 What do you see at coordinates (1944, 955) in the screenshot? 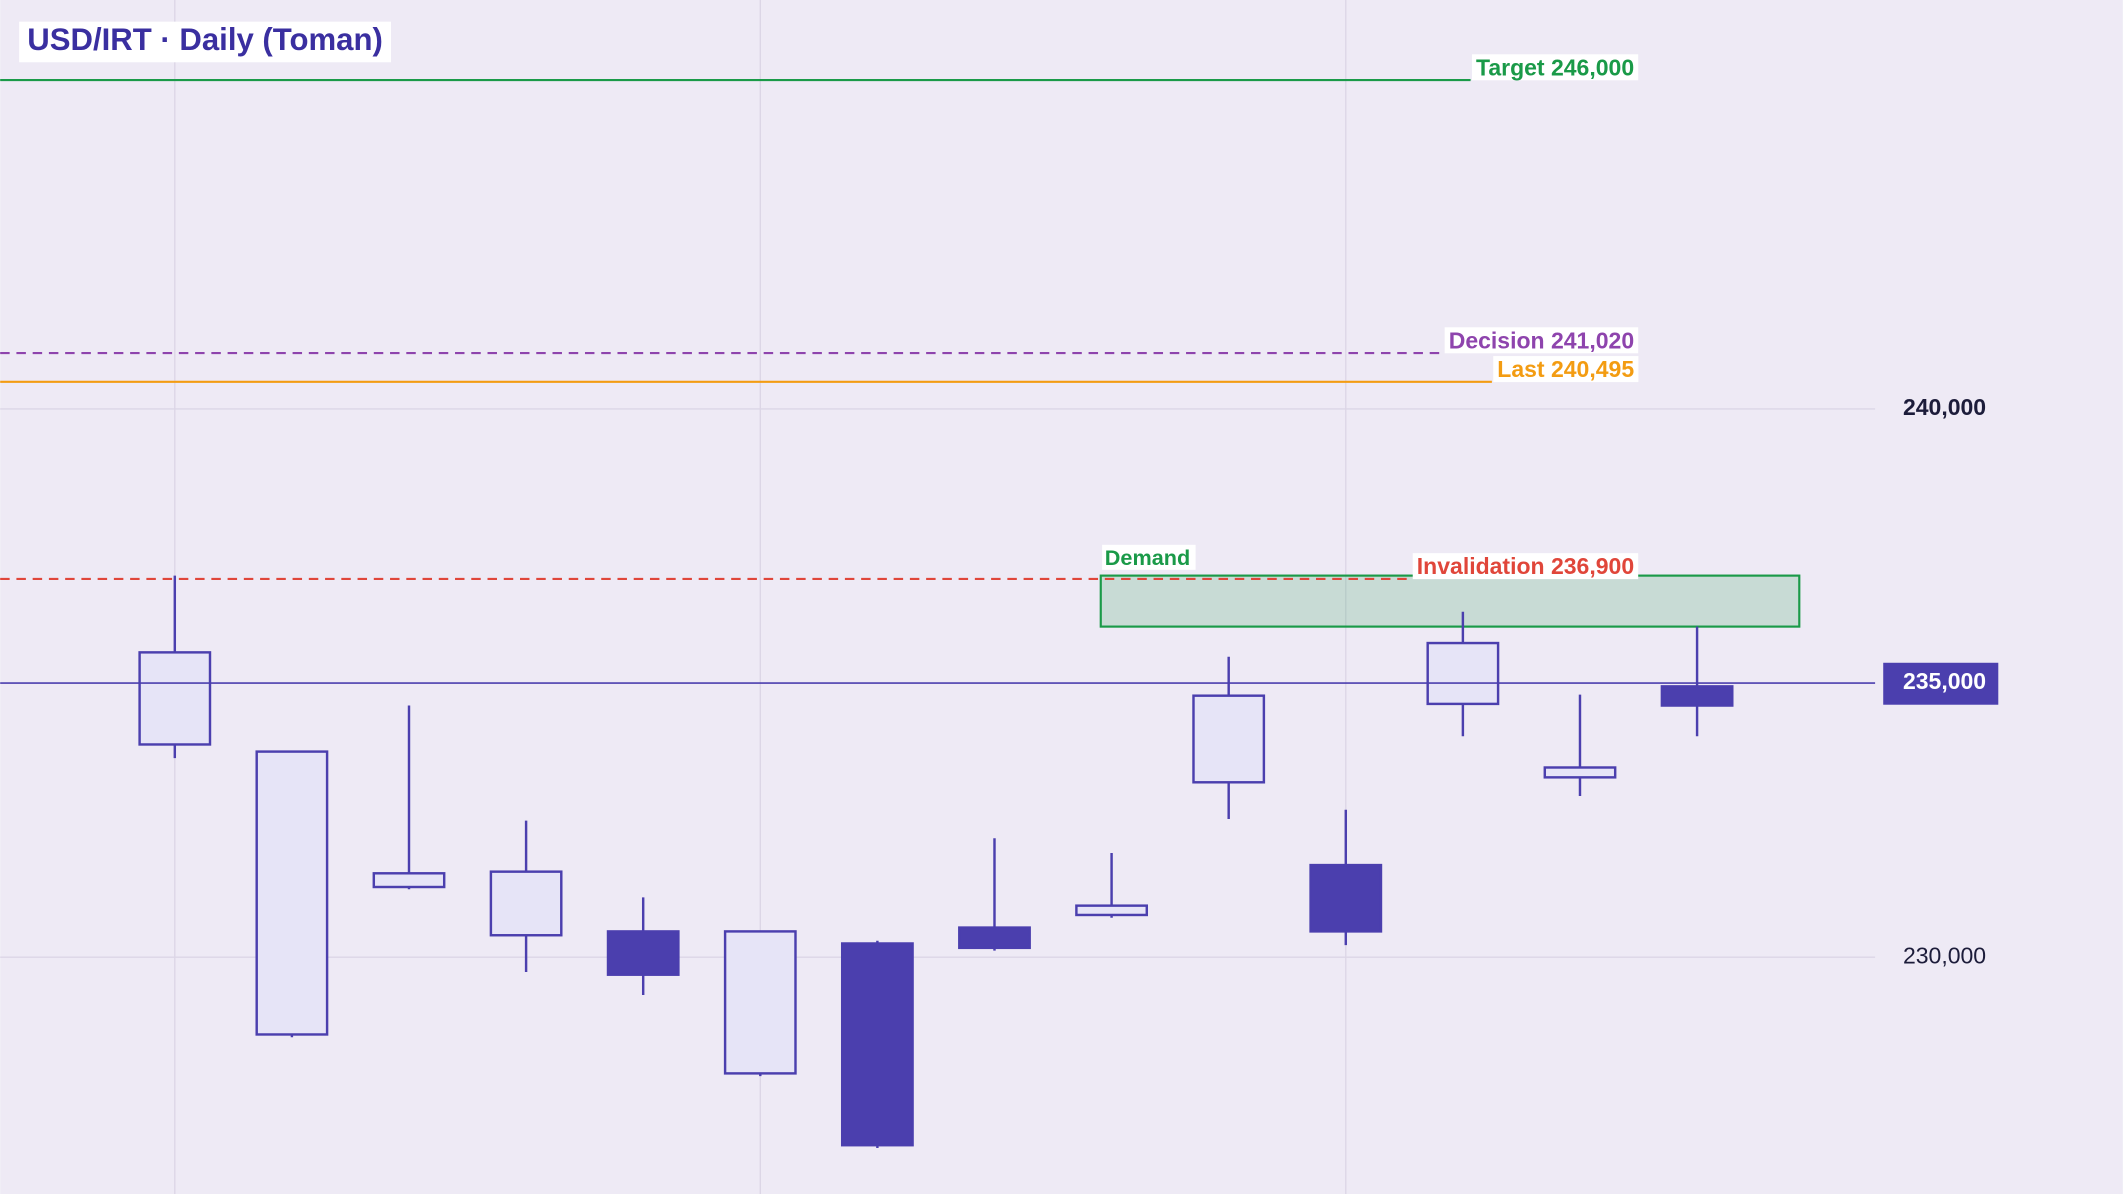
I see `y-tick-label: 230,000` at bounding box center [1944, 955].